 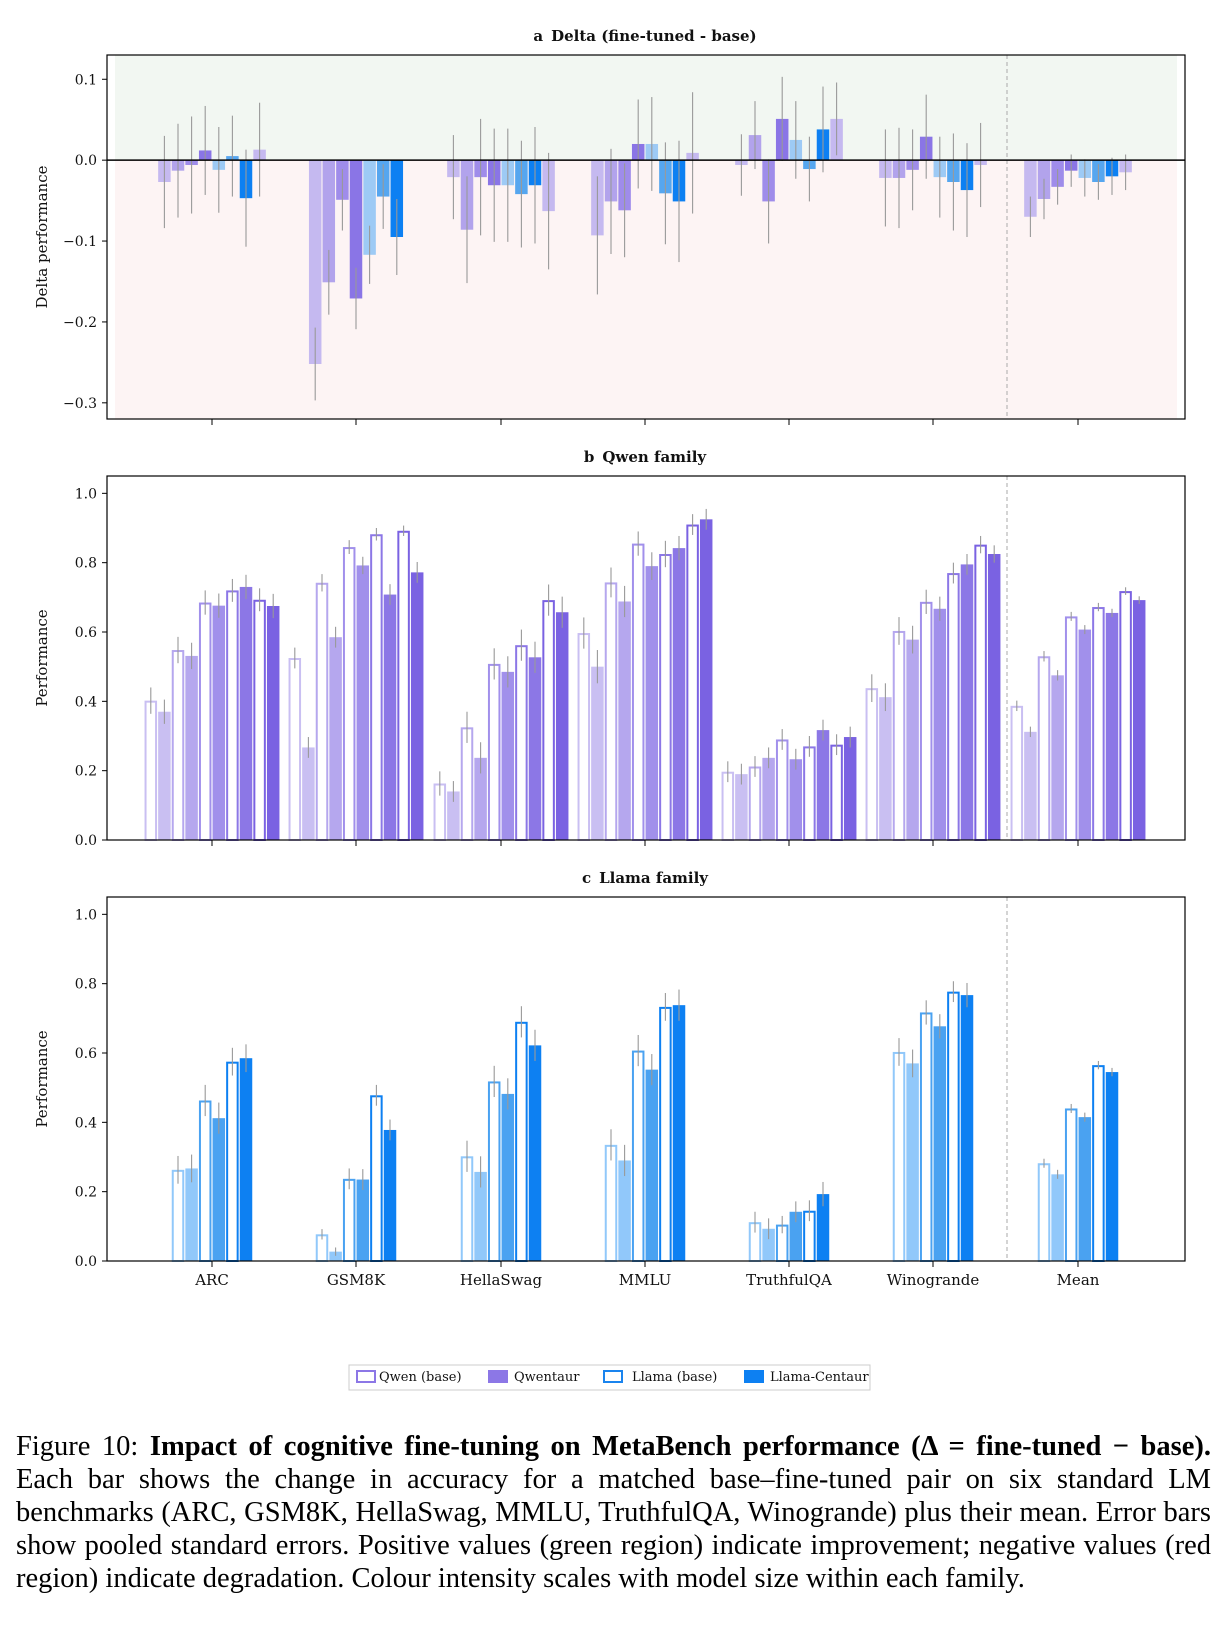 I want to click on x-tick-label: Mean, so click(x=1078, y=1280).